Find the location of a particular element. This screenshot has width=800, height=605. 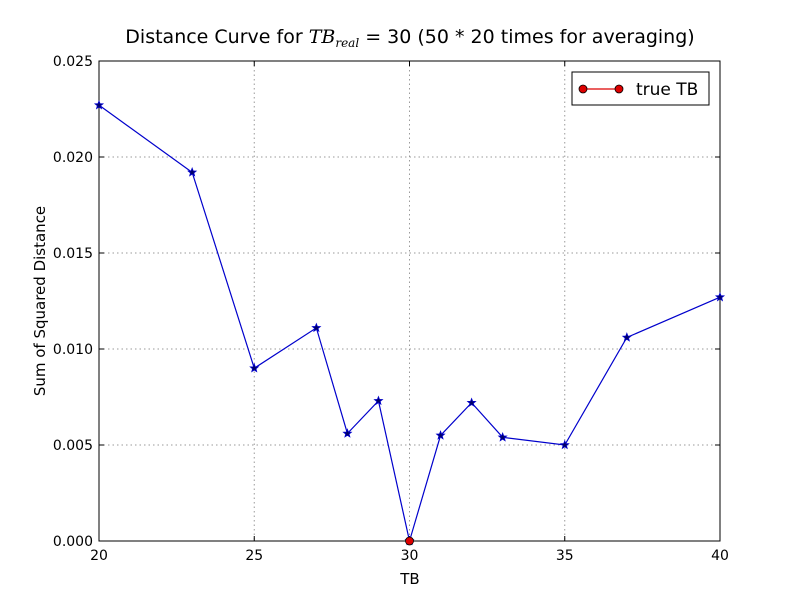

true-tb-point is located at coordinates (409, 541).